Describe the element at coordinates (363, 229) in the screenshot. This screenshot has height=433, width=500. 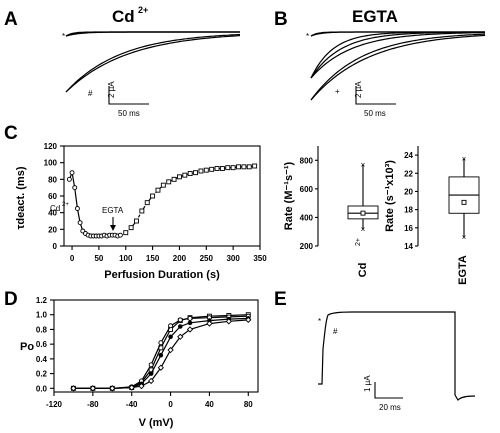
I see `box1-min-marker: ×` at that location.